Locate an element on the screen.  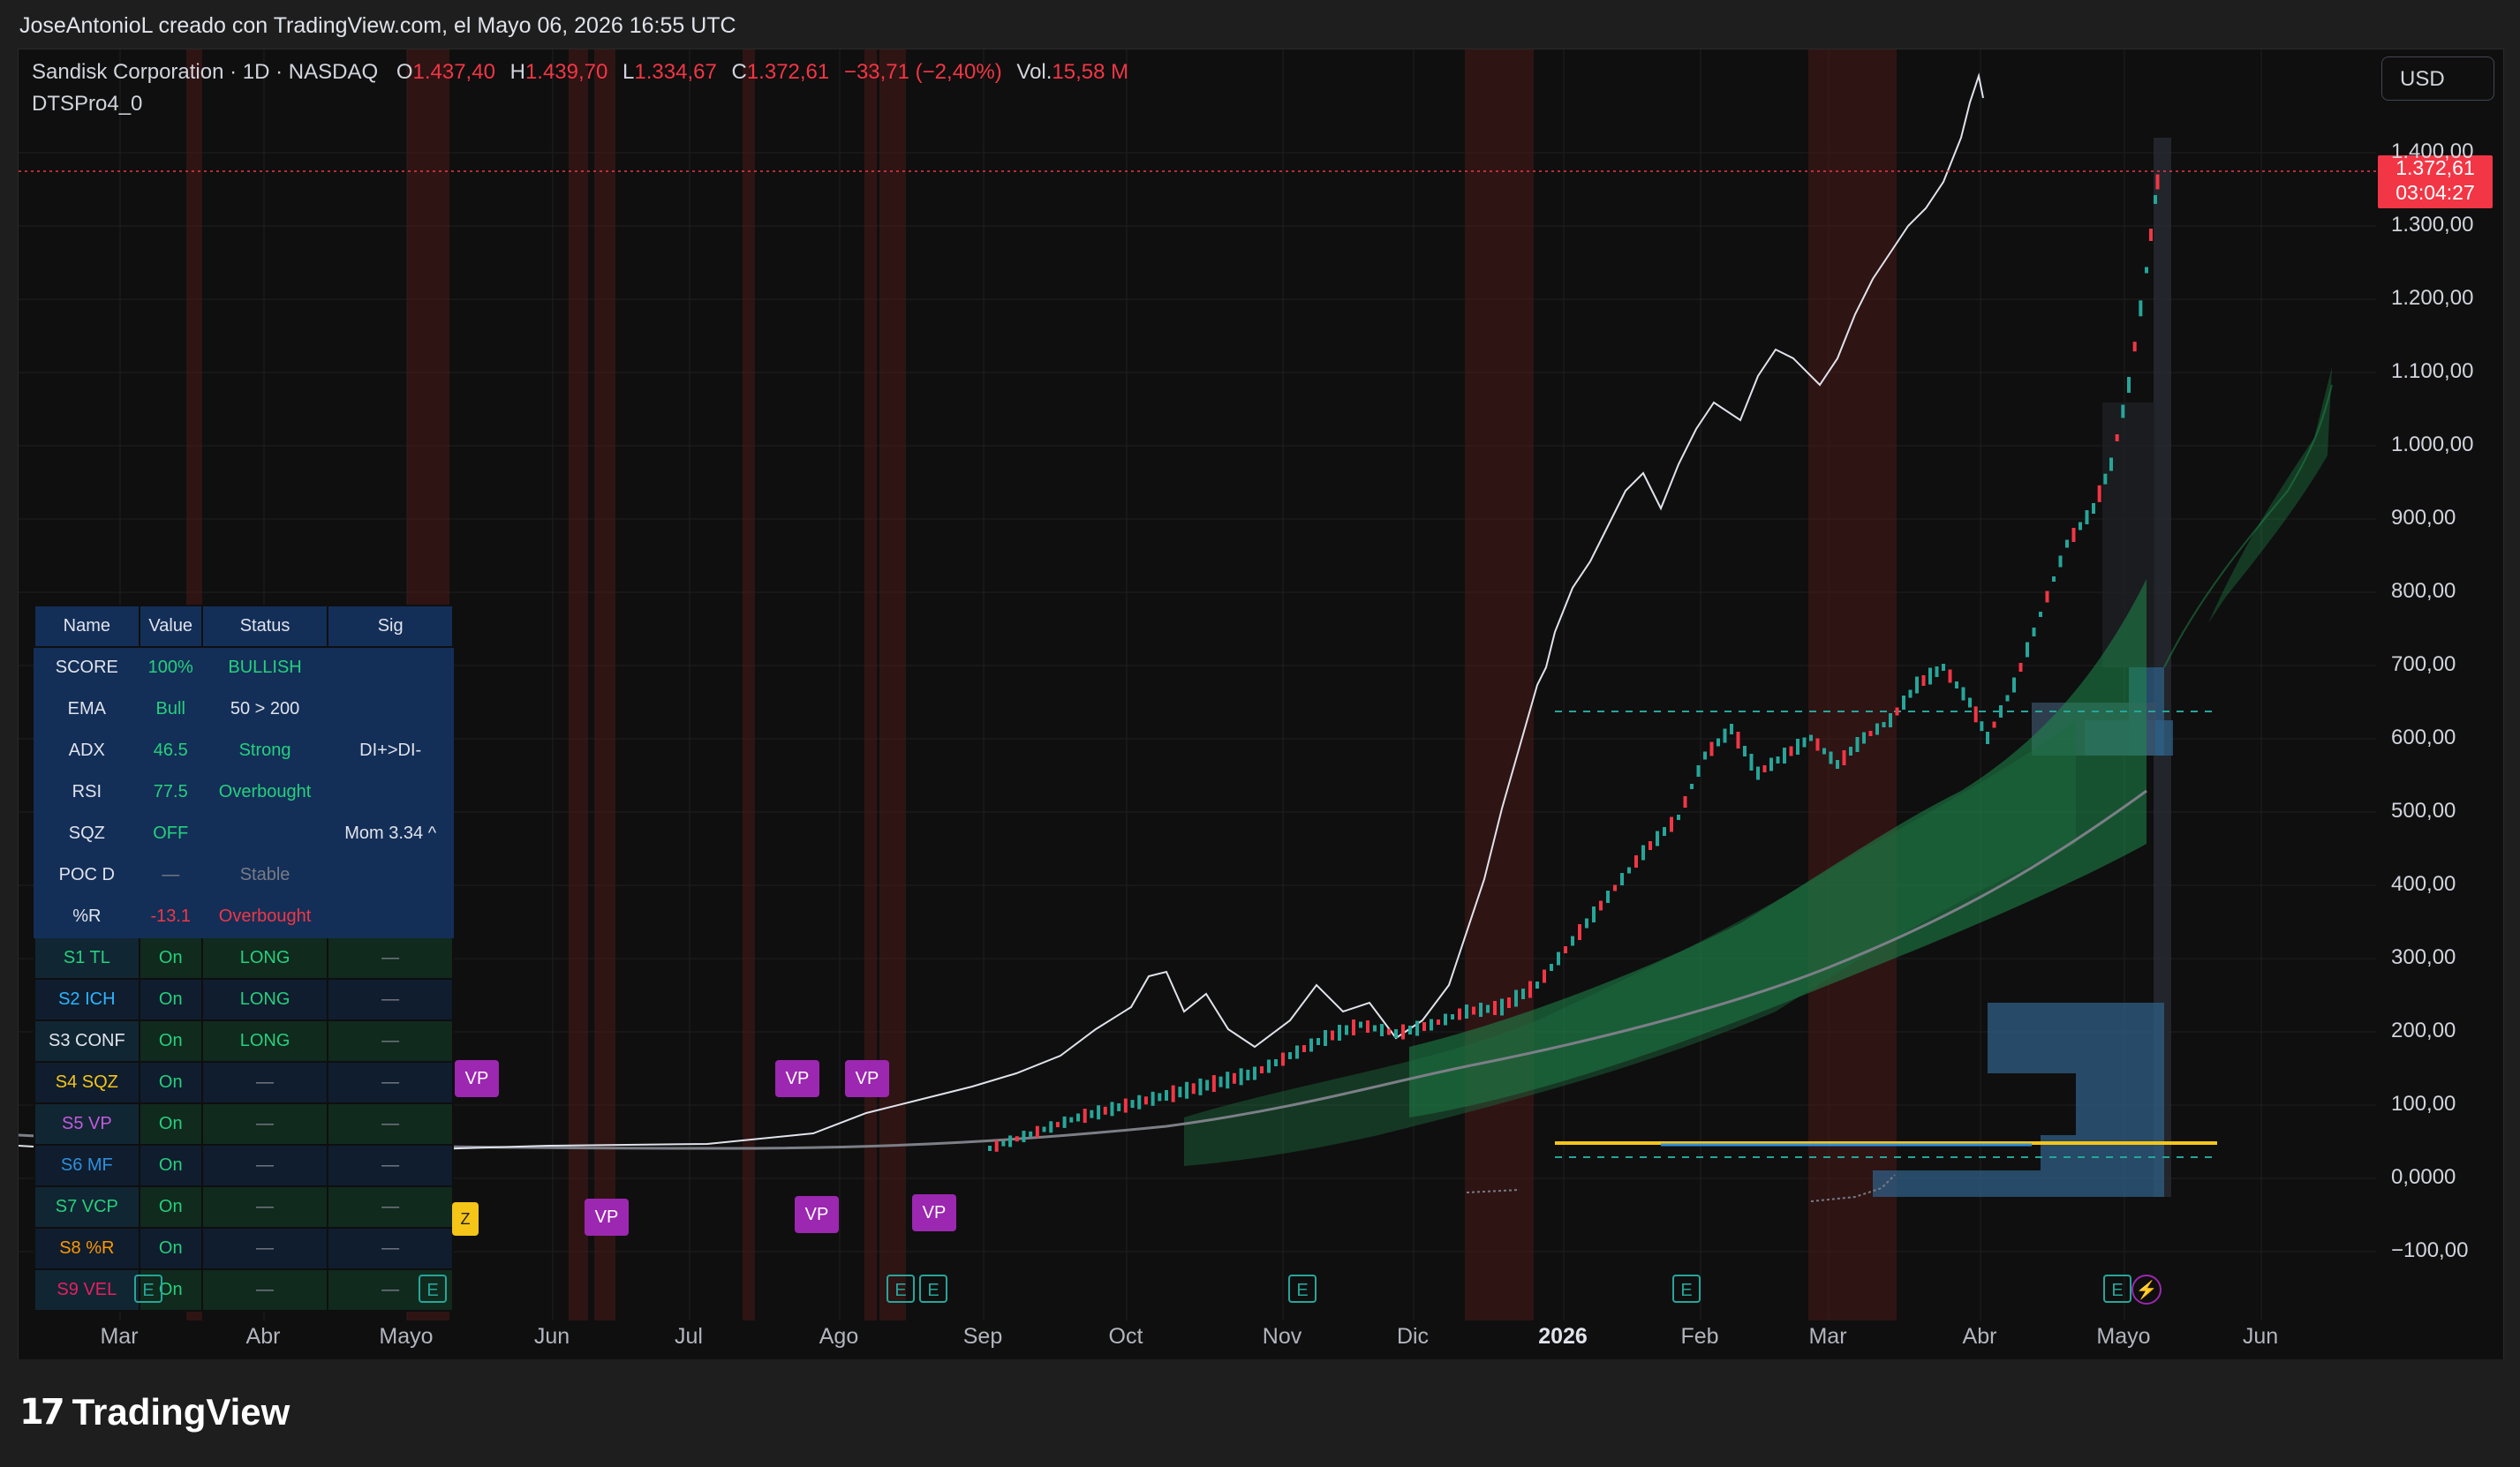
projection-band-upper is located at coordinates (2248, 526).